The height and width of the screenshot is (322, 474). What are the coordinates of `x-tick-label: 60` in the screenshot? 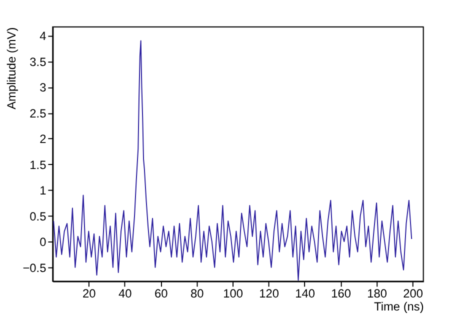 It's located at (161, 293).